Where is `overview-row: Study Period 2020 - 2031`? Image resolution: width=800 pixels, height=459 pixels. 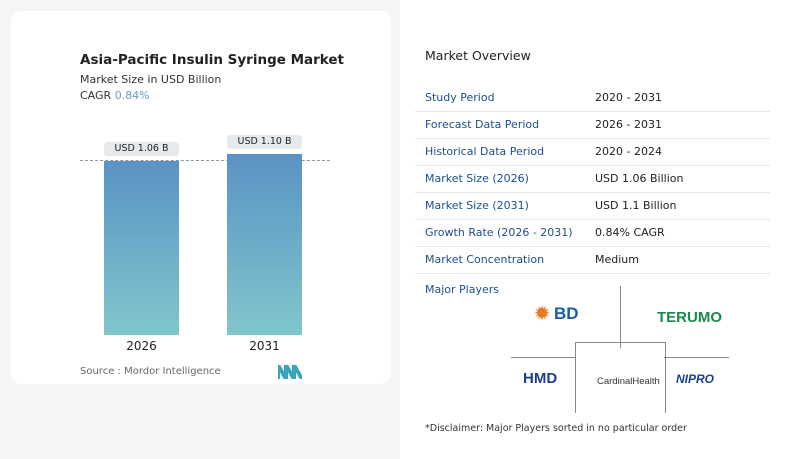
overview-row: Study Period 2020 - 2031 is located at coordinates (592, 98).